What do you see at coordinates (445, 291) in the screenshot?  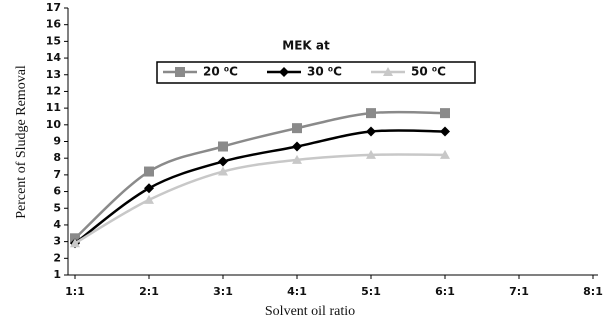 I see `x-tick-label: 6:1` at bounding box center [445, 291].